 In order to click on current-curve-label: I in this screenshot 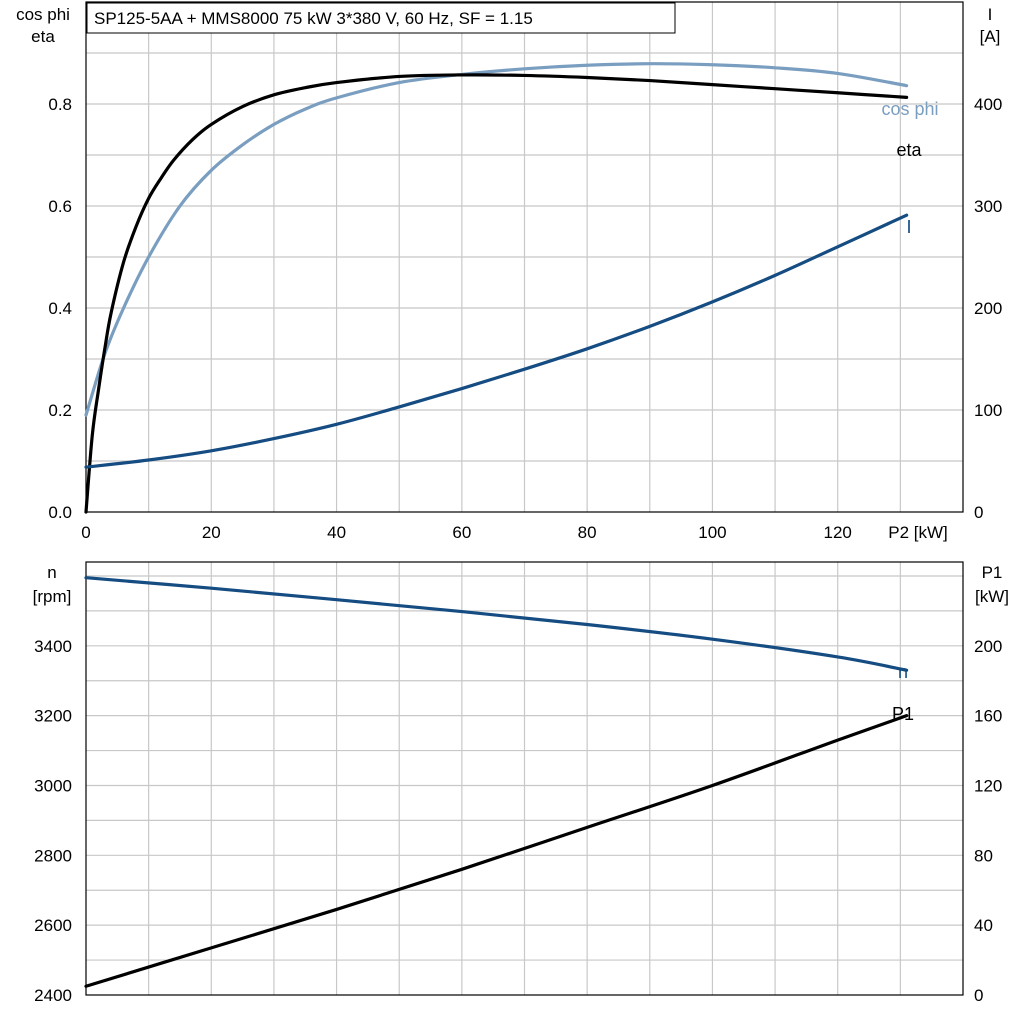, I will do `click(908, 227)`.